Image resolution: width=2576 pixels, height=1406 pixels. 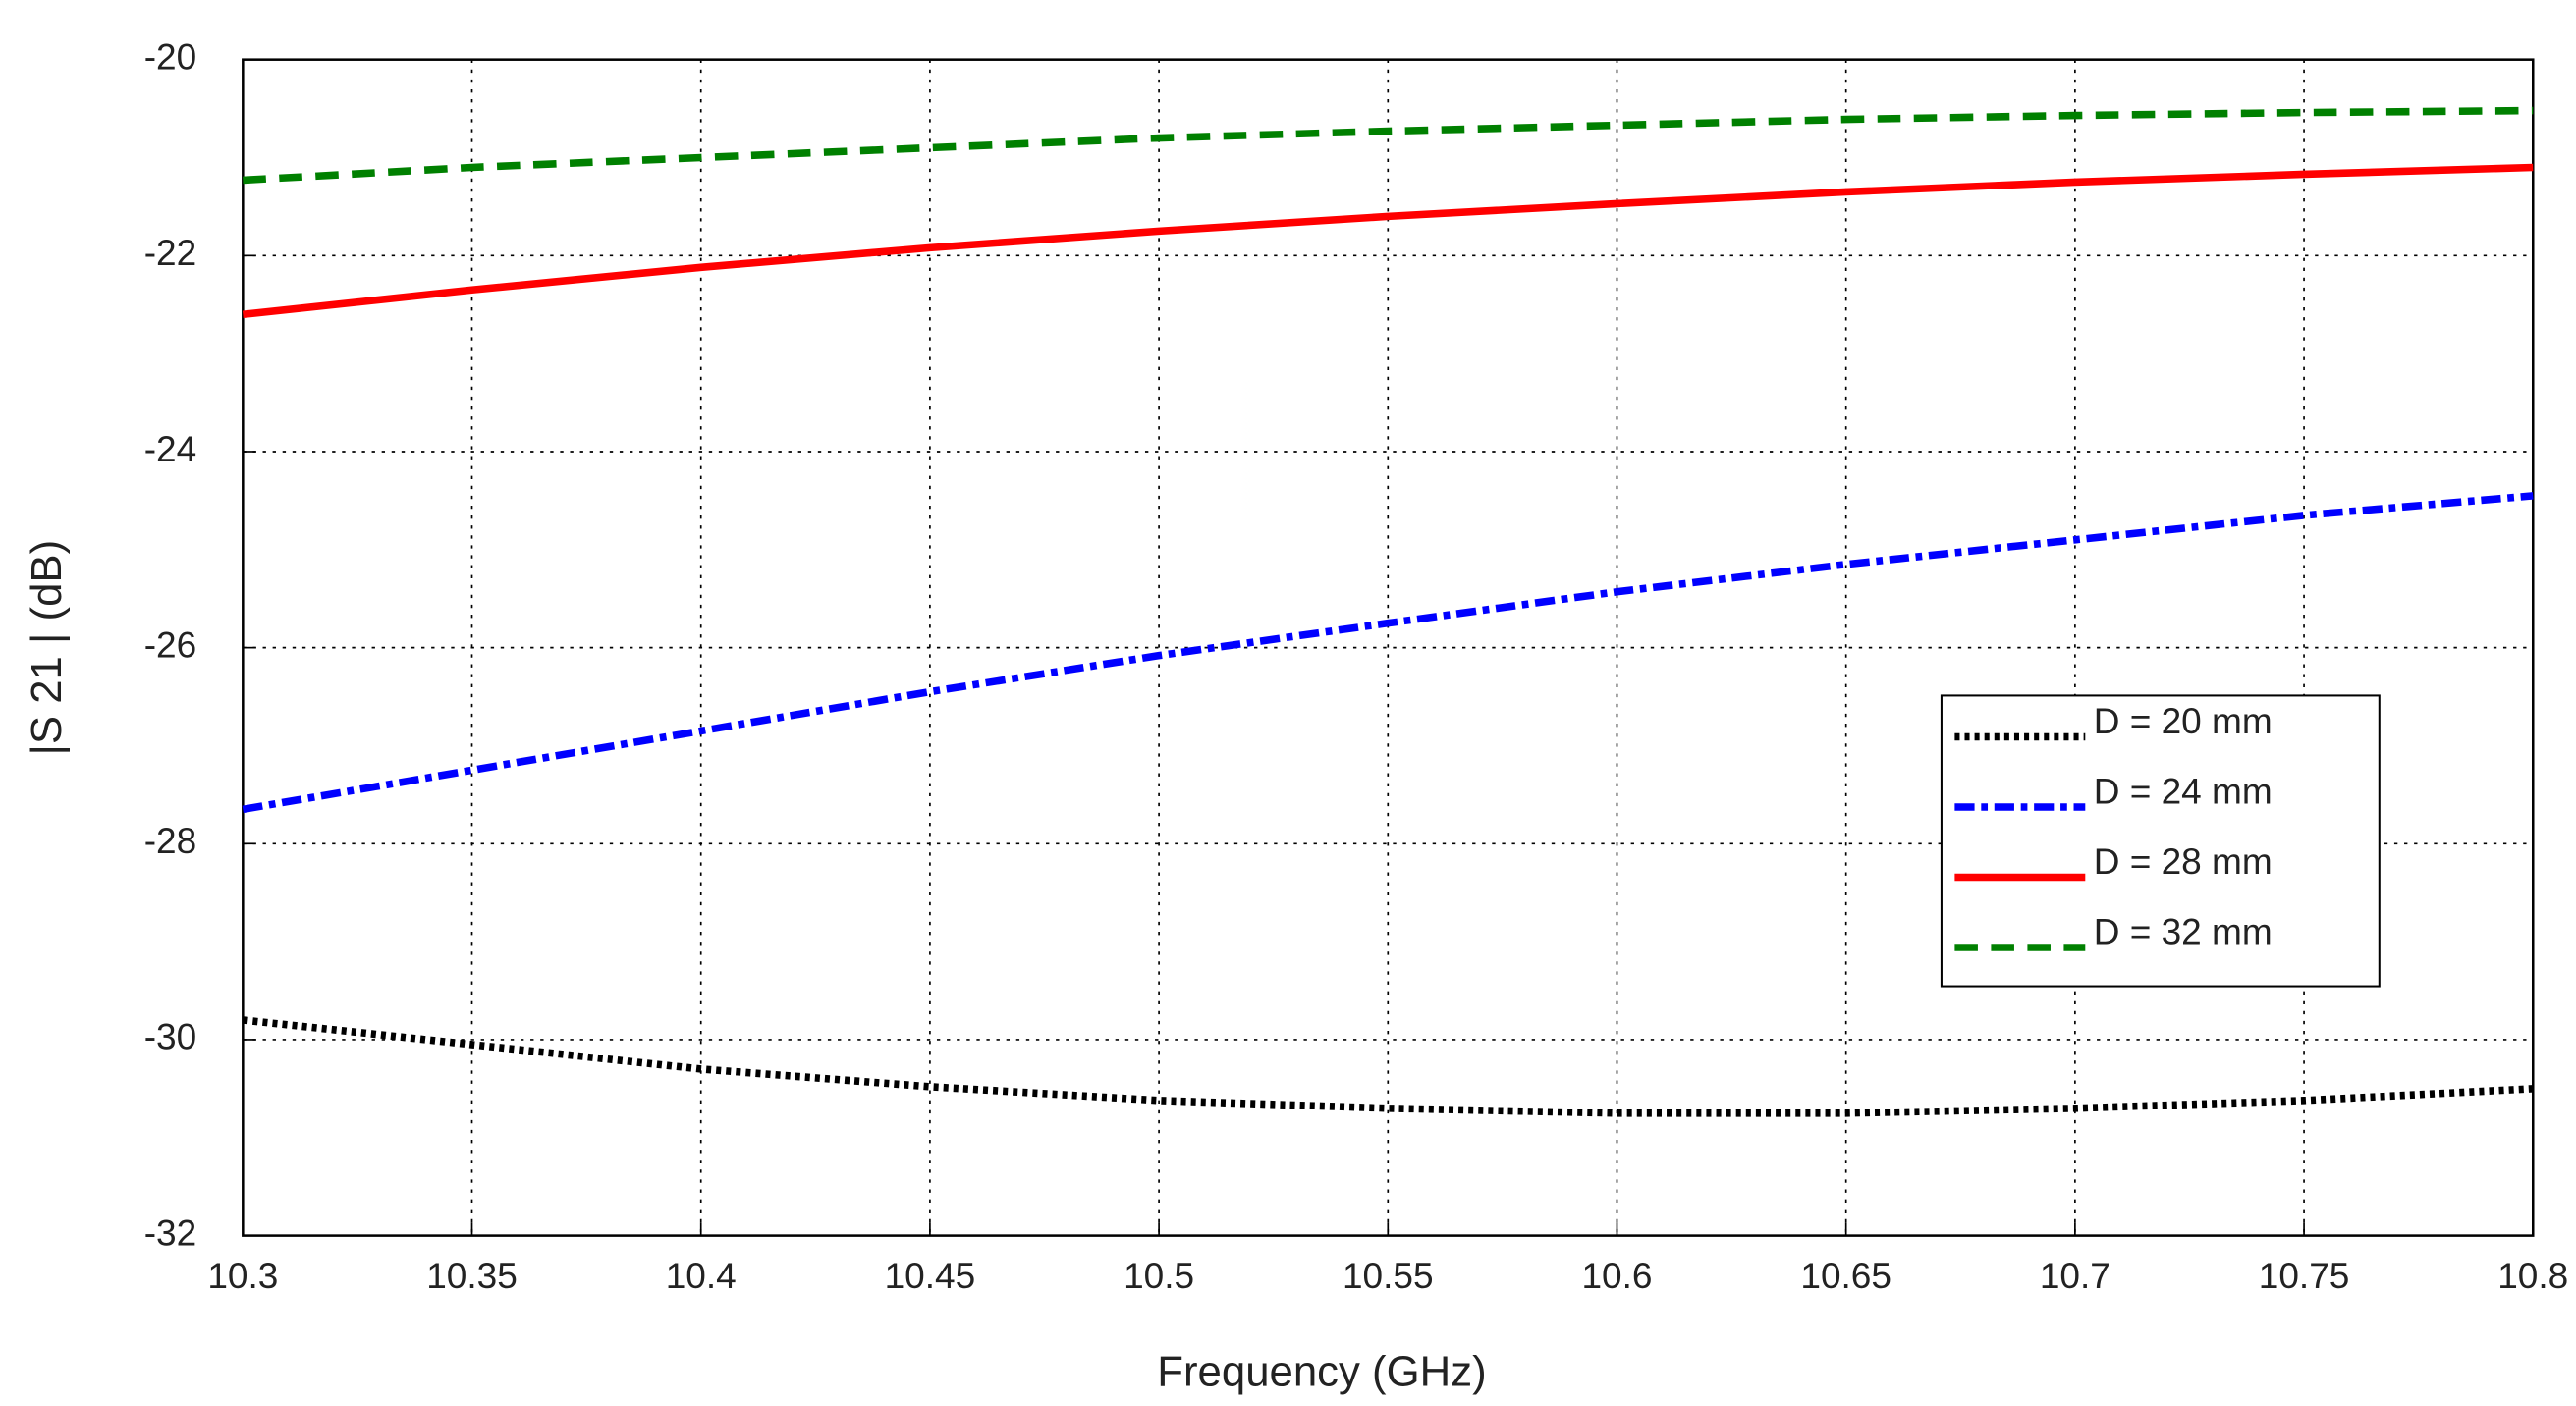 What do you see at coordinates (1845, 1275) in the screenshot?
I see `x-tick-label: 10.65` at bounding box center [1845, 1275].